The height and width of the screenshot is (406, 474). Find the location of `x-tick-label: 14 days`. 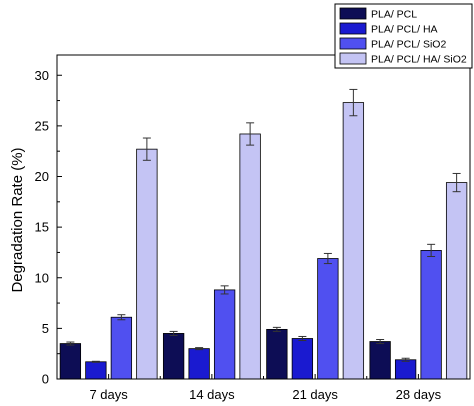

x-tick-label: 14 days is located at coordinates (212, 394).